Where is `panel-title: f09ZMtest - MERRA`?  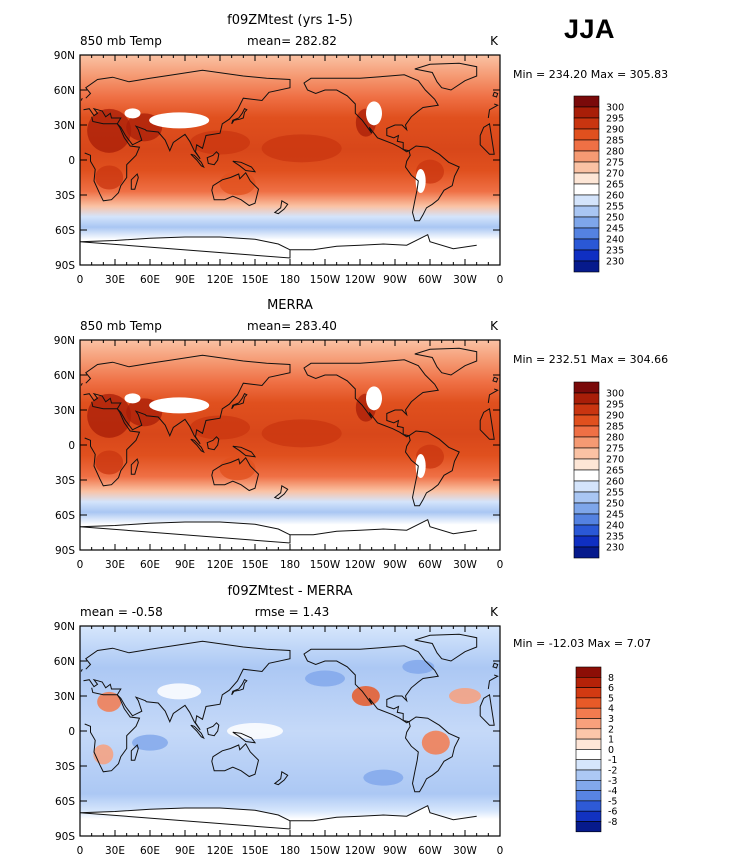 panel-title: f09ZMtest - MERRA is located at coordinates (289, 591).